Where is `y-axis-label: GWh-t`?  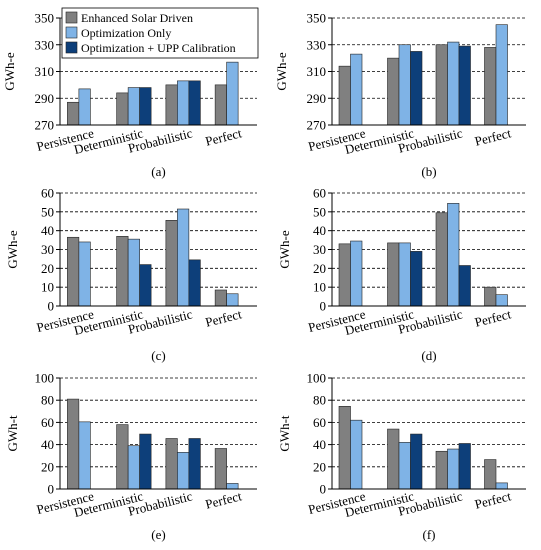
y-axis-label: GWh-t is located at coordinates (12, 433).